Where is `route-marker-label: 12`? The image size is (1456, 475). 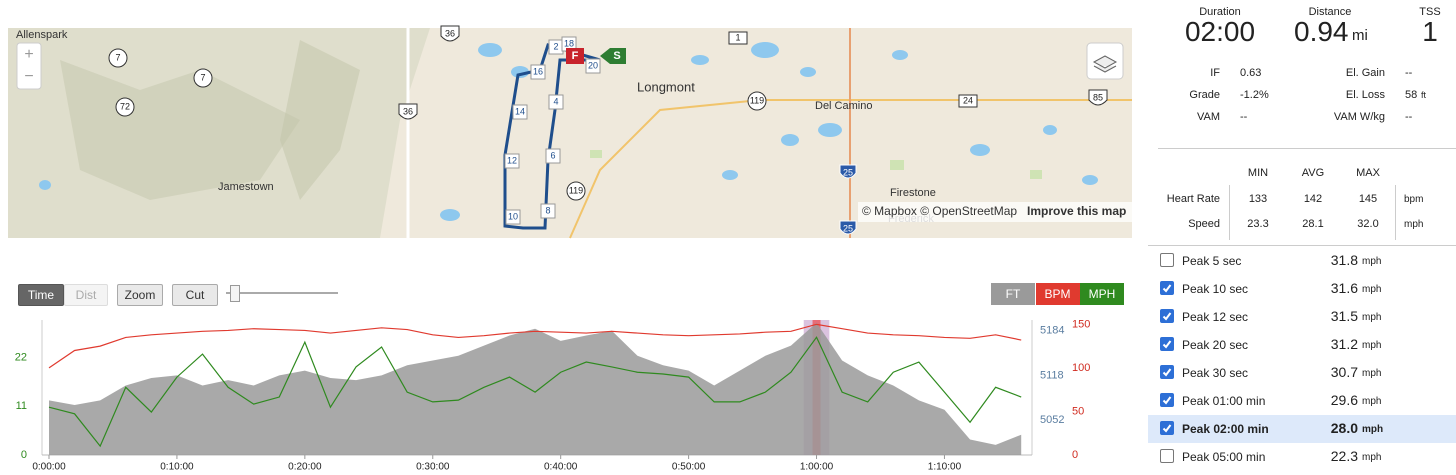 route-marker-label: 12 is located at coordinates (512, 160).